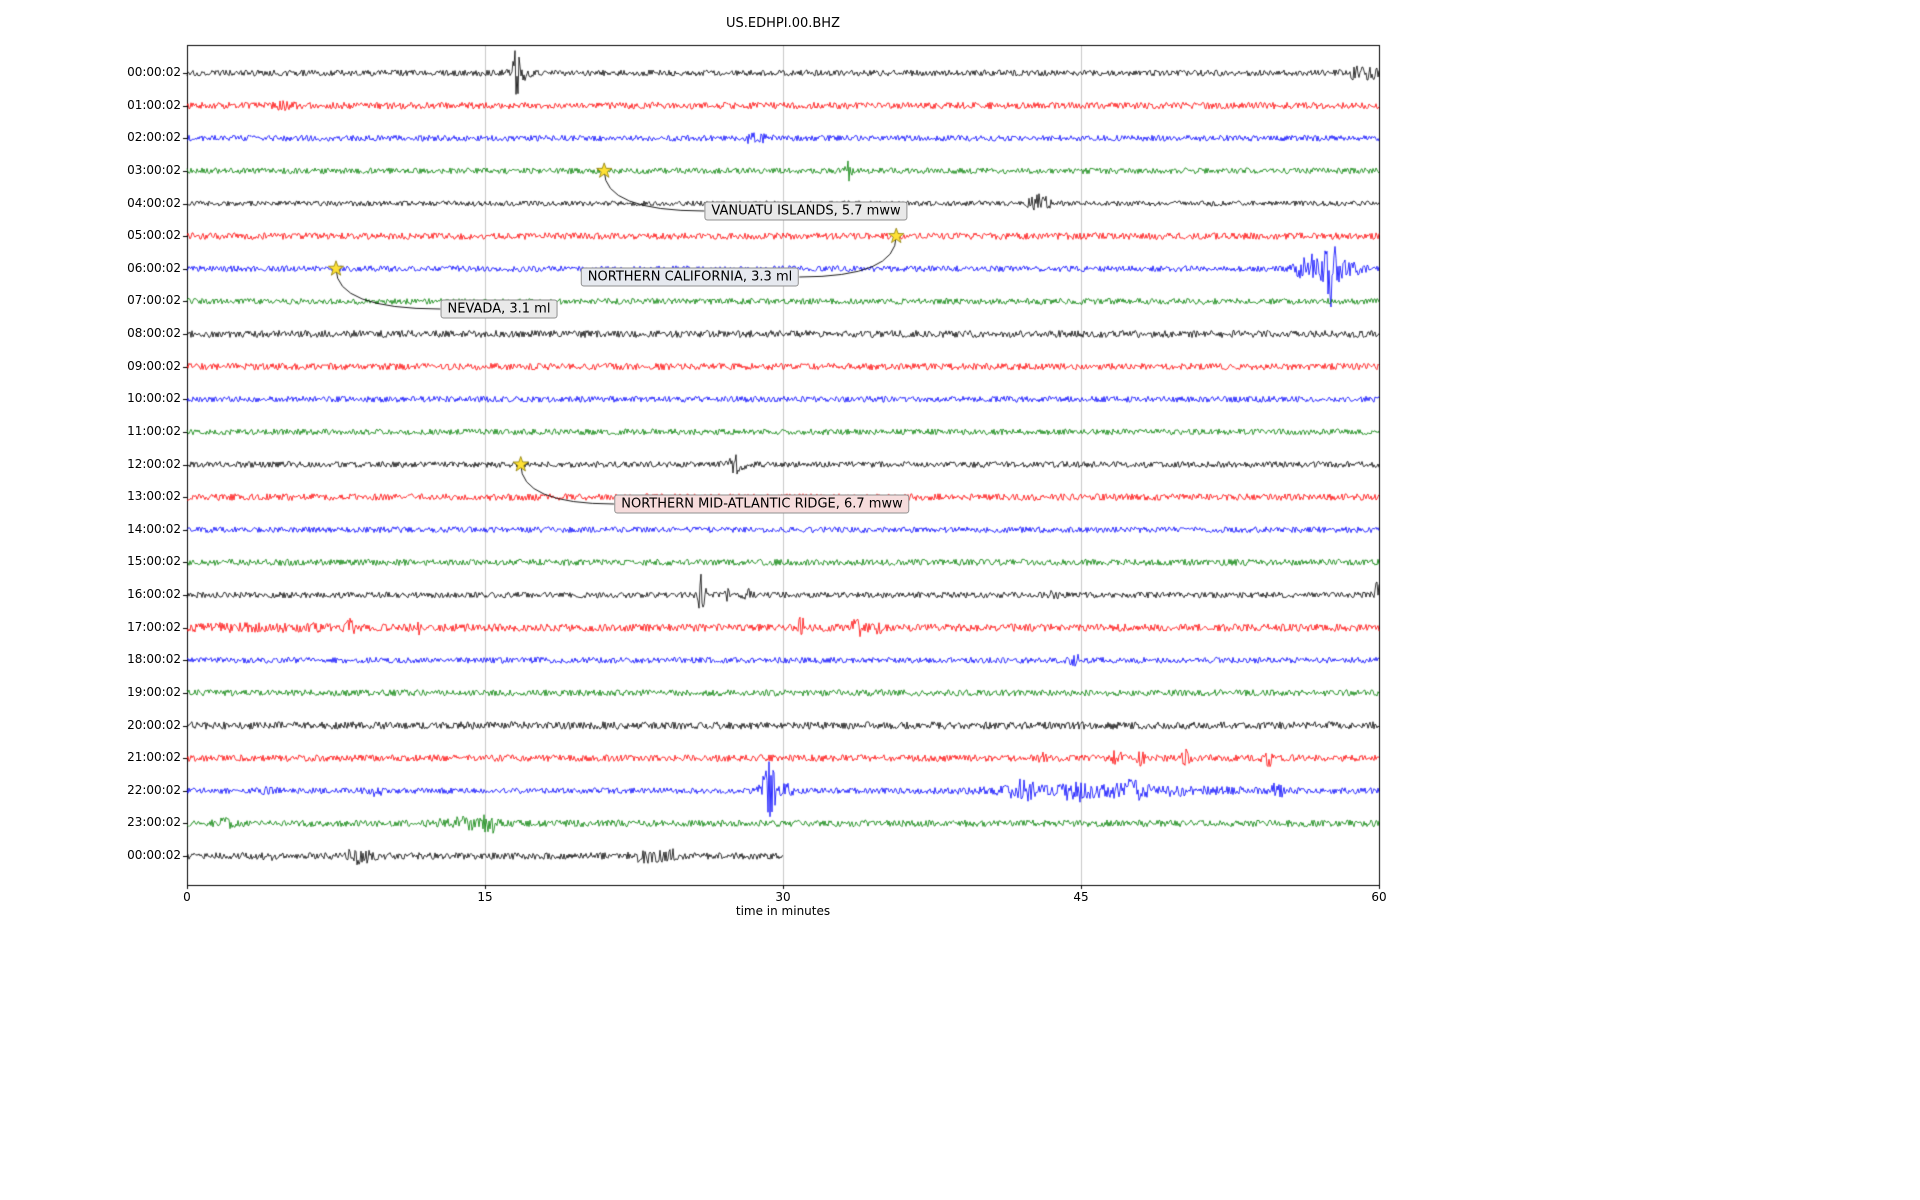  Describe the element at coordinates (154, 626) in the screenshot. I see `row-label-17: 17:00:02` at that location.